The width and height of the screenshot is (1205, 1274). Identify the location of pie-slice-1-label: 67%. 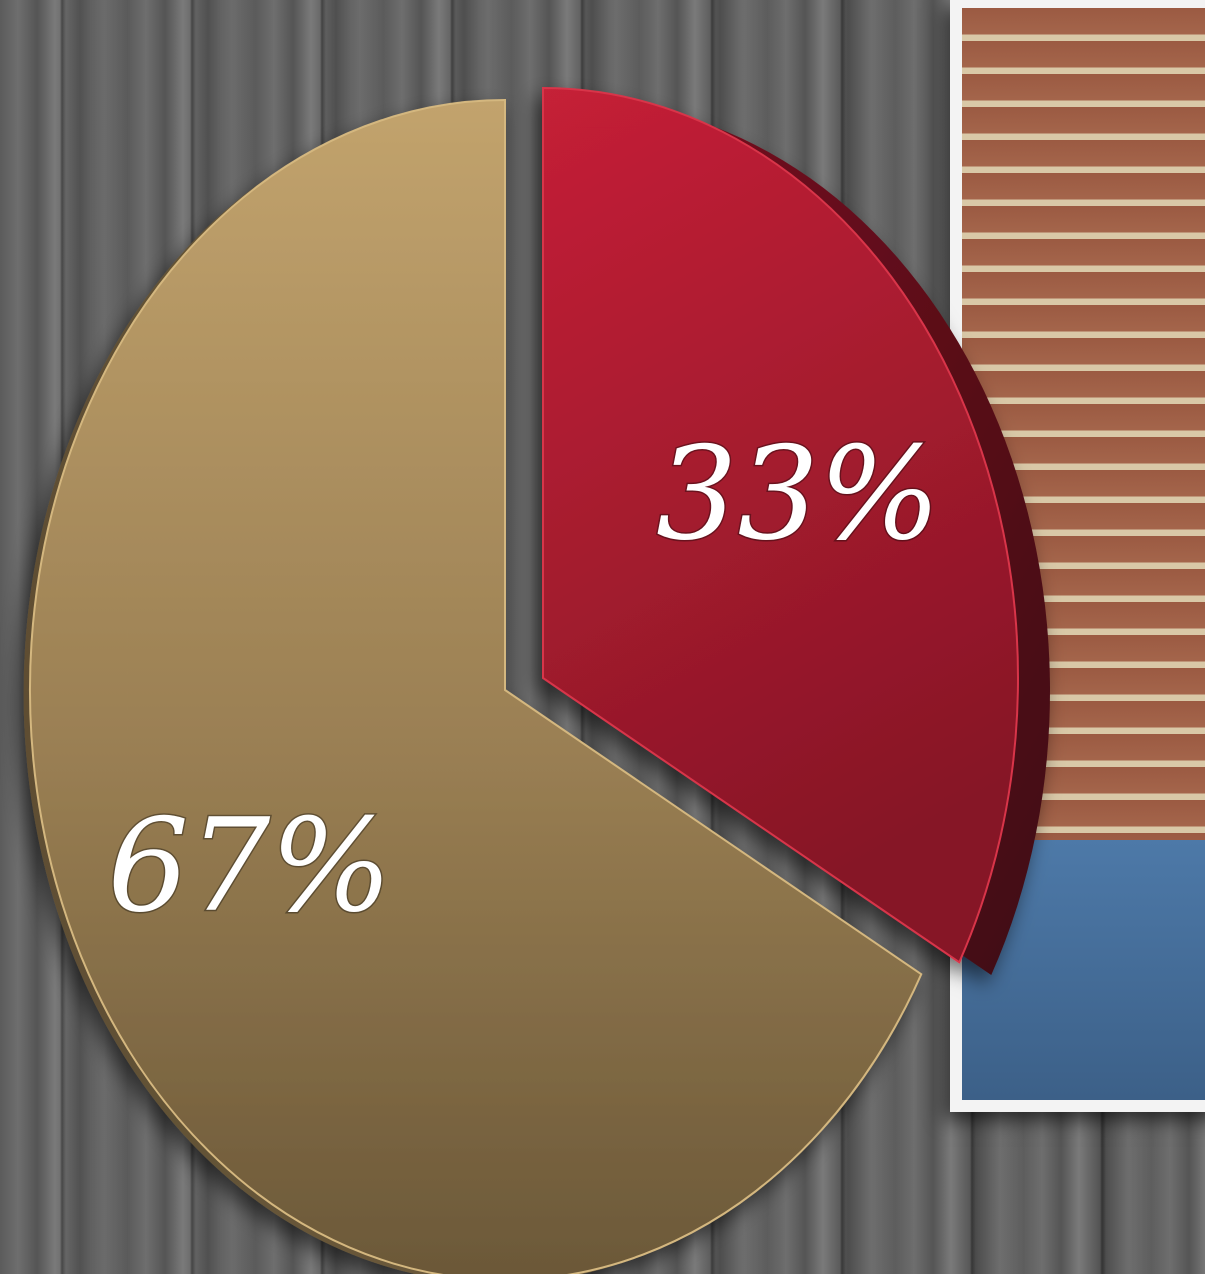
(249, 866).